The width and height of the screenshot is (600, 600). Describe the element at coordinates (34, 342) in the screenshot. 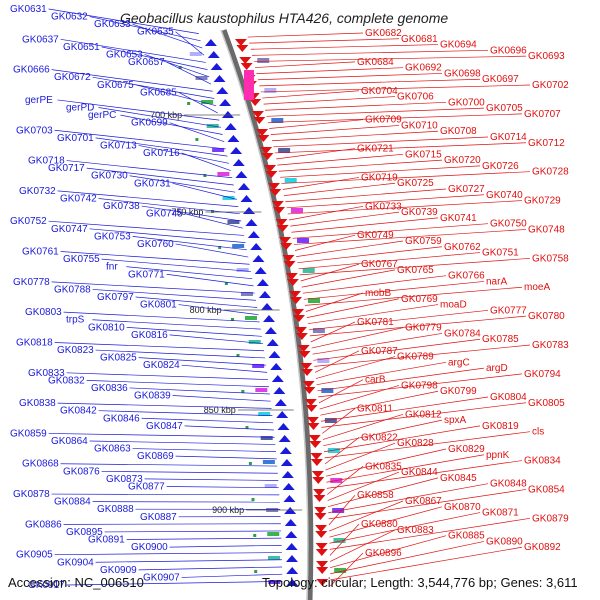

I see `gene-label-forward: GK0818` at that location.